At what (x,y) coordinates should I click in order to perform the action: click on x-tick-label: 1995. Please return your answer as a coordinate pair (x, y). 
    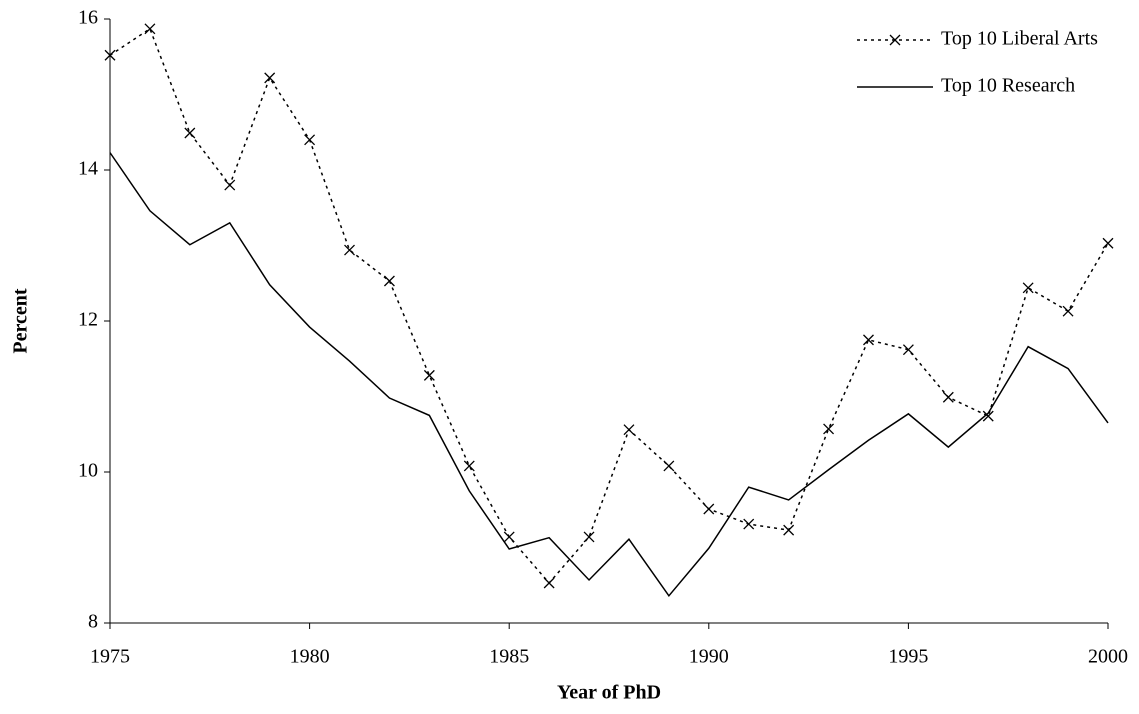
    Looking at the image, I should click on (908, 657).